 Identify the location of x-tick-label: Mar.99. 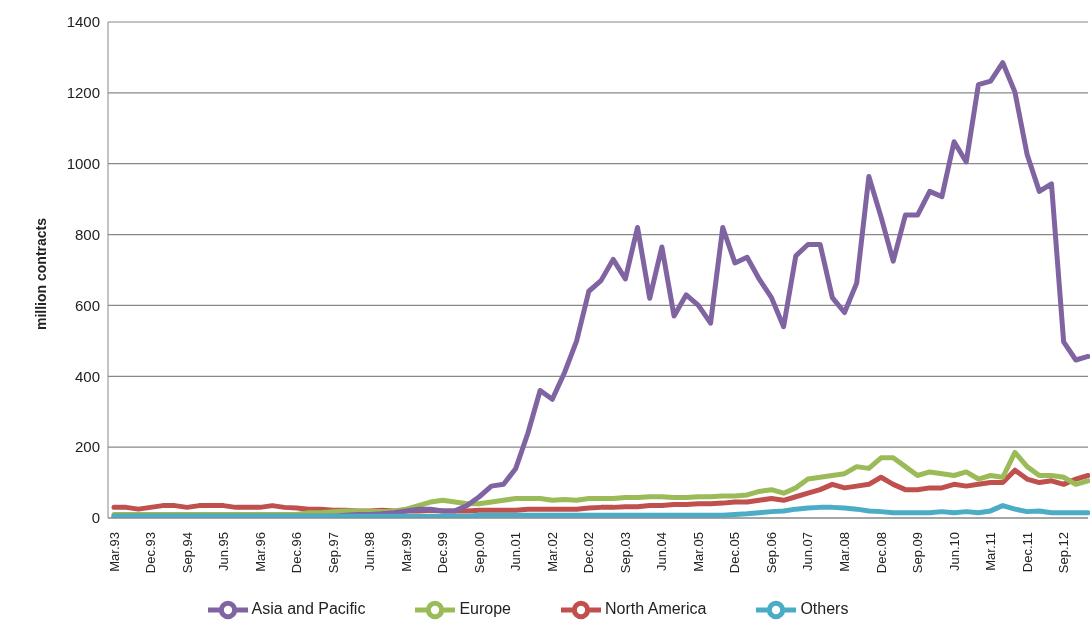
(406, 552).